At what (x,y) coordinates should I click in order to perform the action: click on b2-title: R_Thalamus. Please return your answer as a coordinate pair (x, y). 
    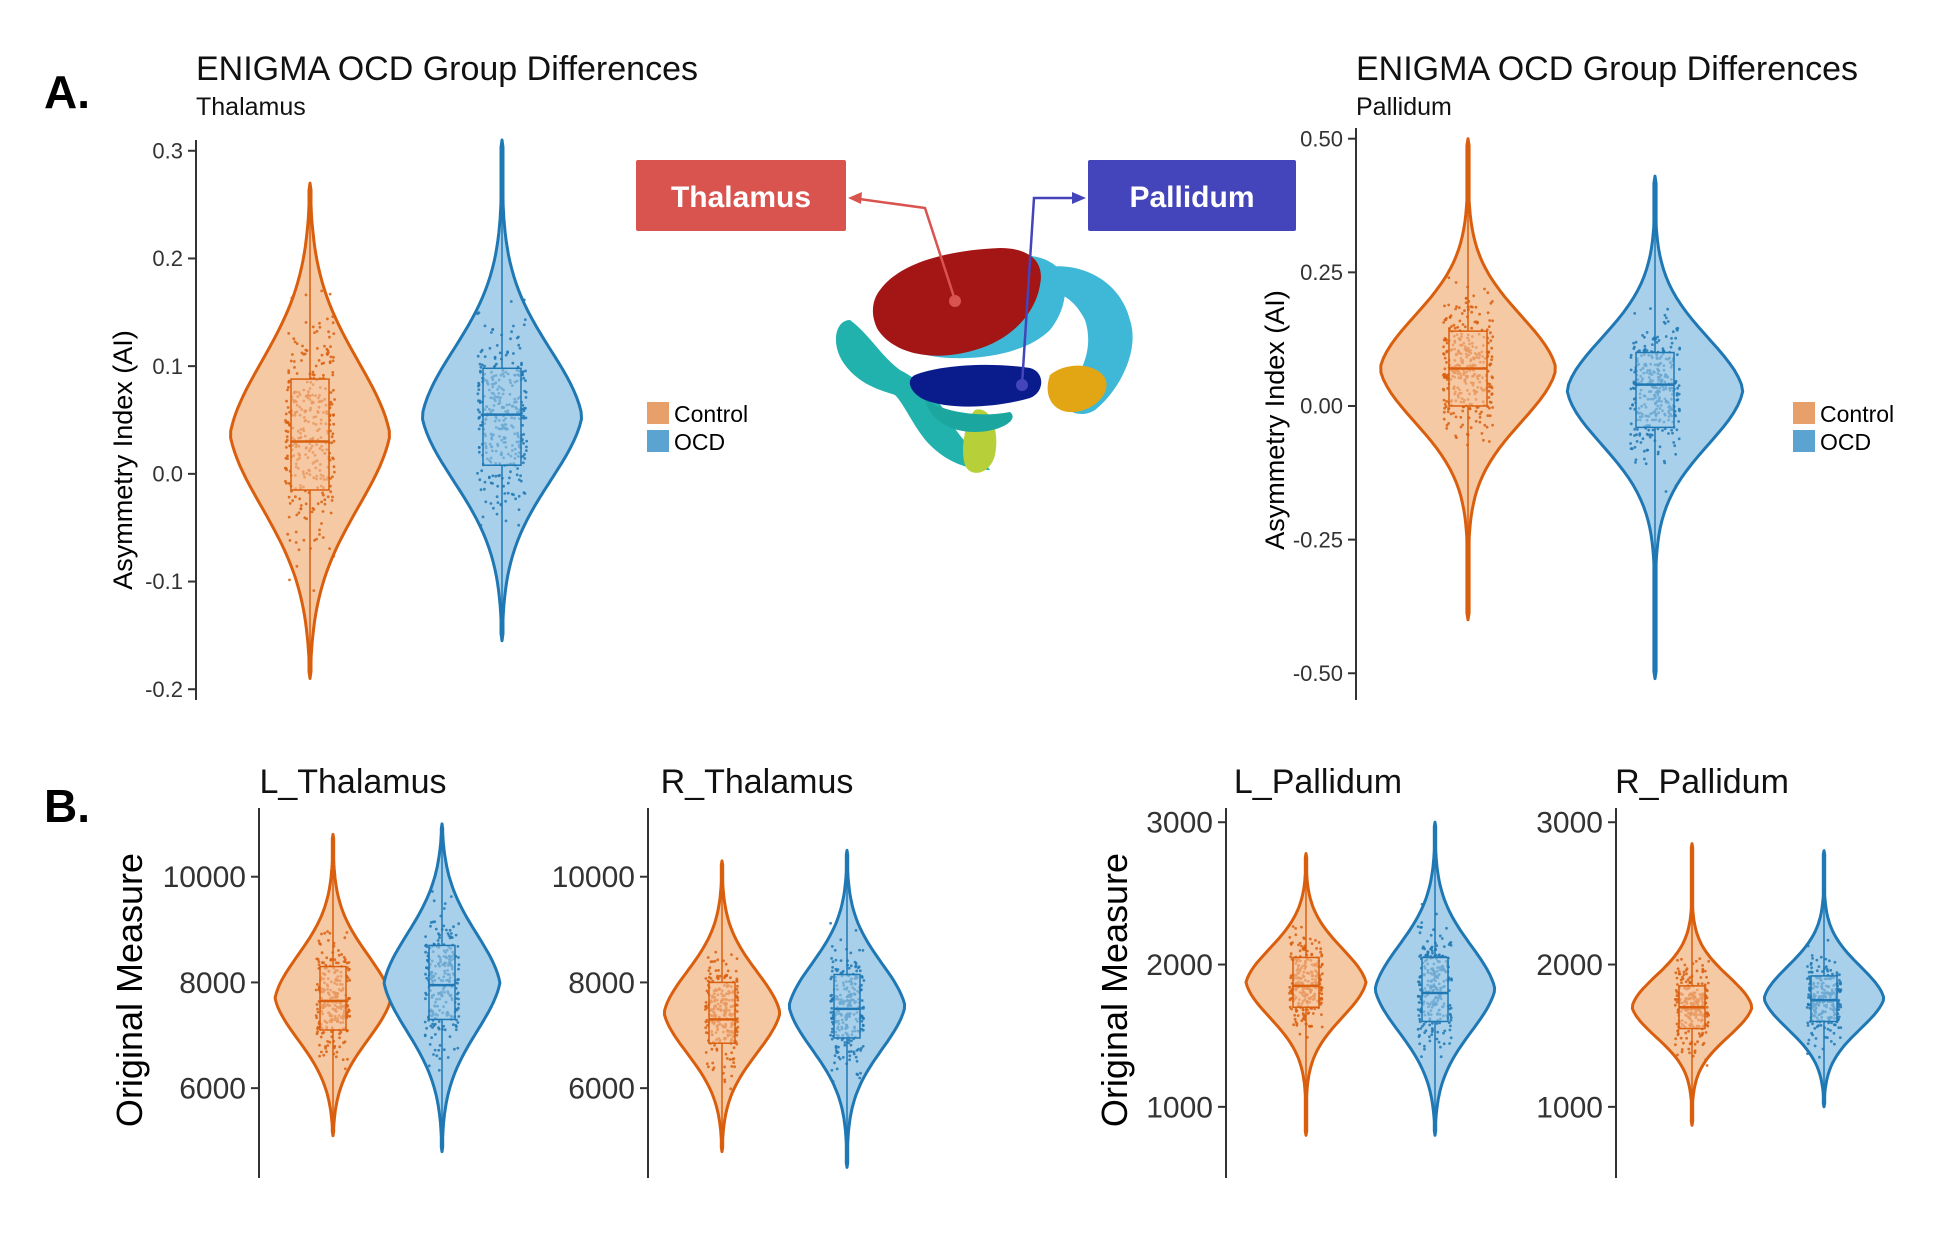
    Looking at the image, I should click on (757, 782).